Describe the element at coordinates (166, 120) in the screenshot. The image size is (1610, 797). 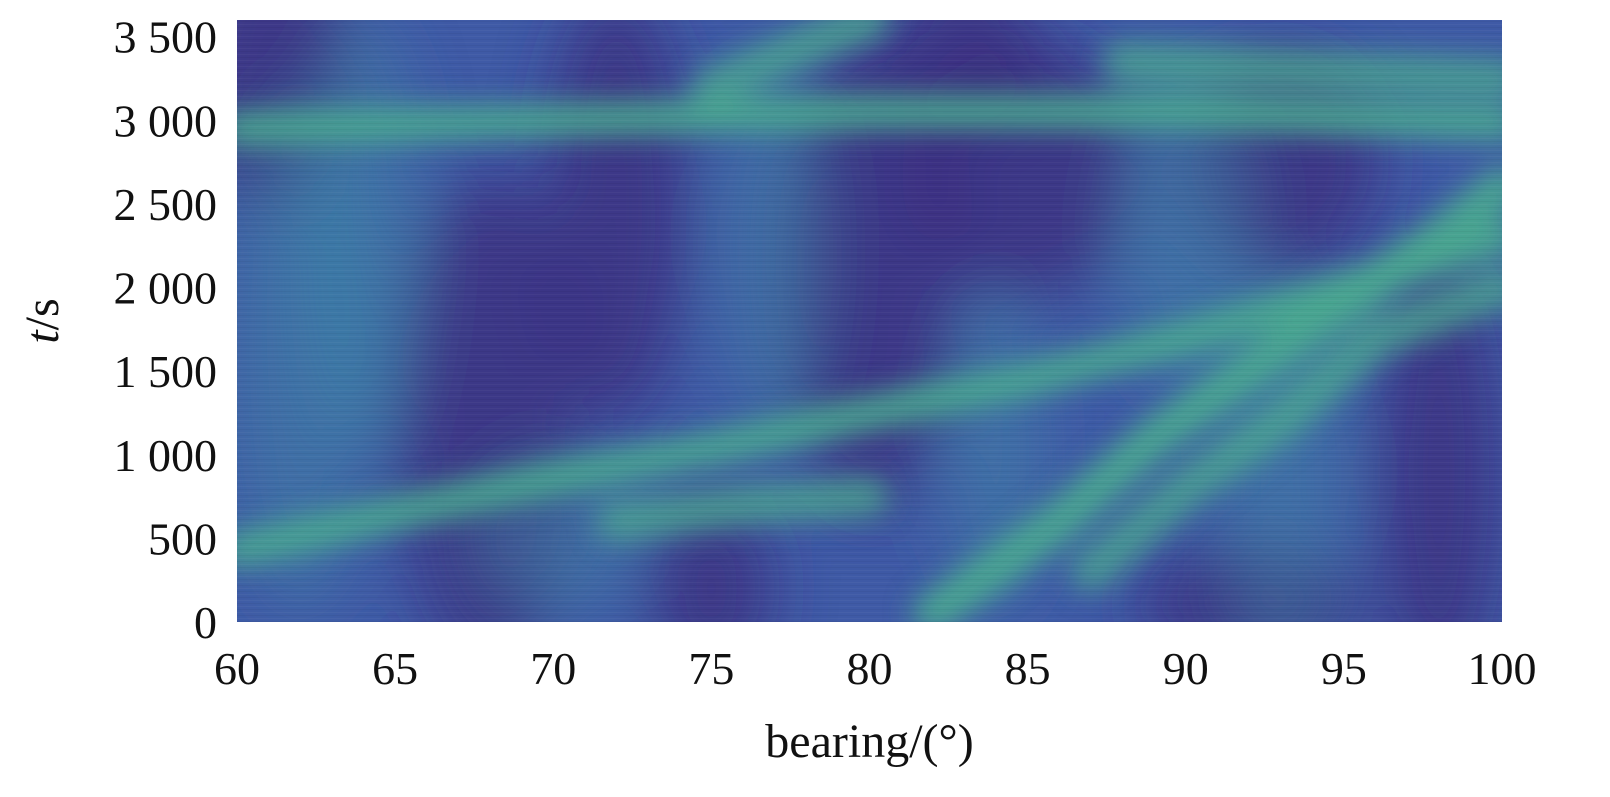
I see `y-tick-label: 3 000` at that location.